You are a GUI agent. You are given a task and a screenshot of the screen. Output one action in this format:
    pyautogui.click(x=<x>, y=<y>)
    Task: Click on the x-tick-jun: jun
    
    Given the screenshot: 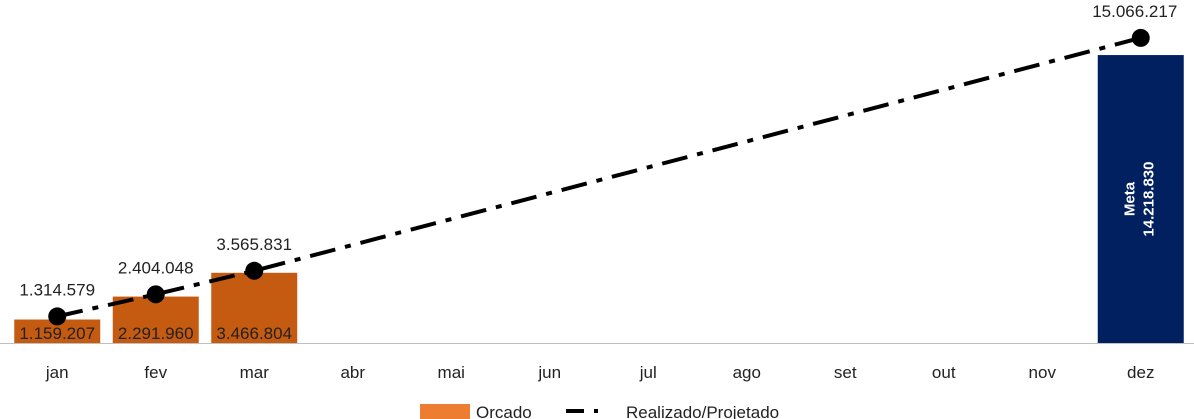 What is the action you would take?
    pyautogui.click(x=549, y=372)
    